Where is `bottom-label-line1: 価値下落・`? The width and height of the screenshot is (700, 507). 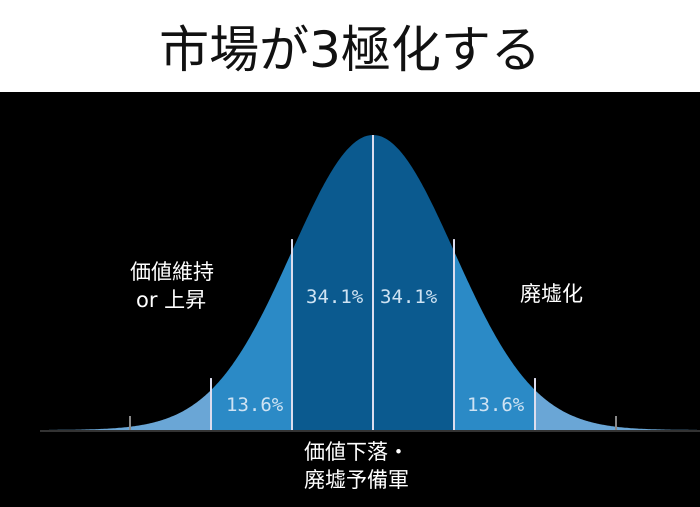
bottom-label-line1: 価値下落・ is located at coordinates (356, 452).